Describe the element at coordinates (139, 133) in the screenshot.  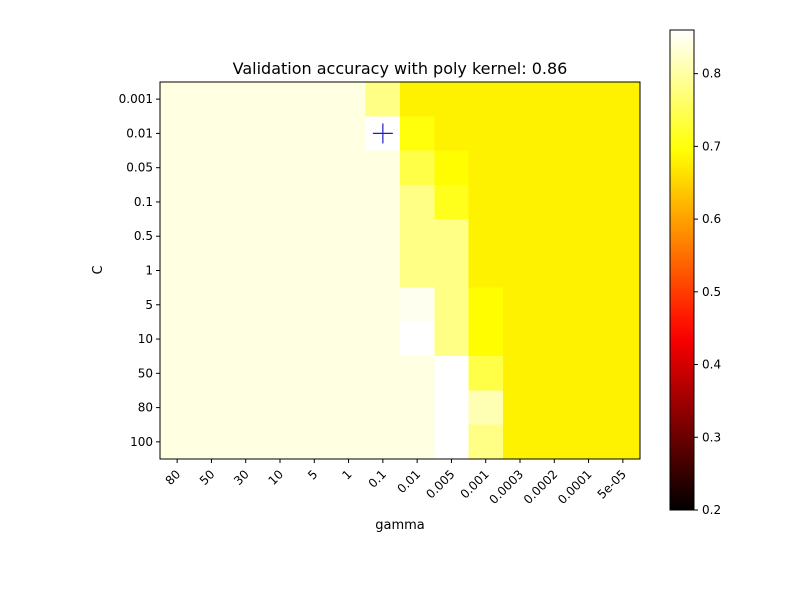
I see `y-tick-label: 0.01` at that location.